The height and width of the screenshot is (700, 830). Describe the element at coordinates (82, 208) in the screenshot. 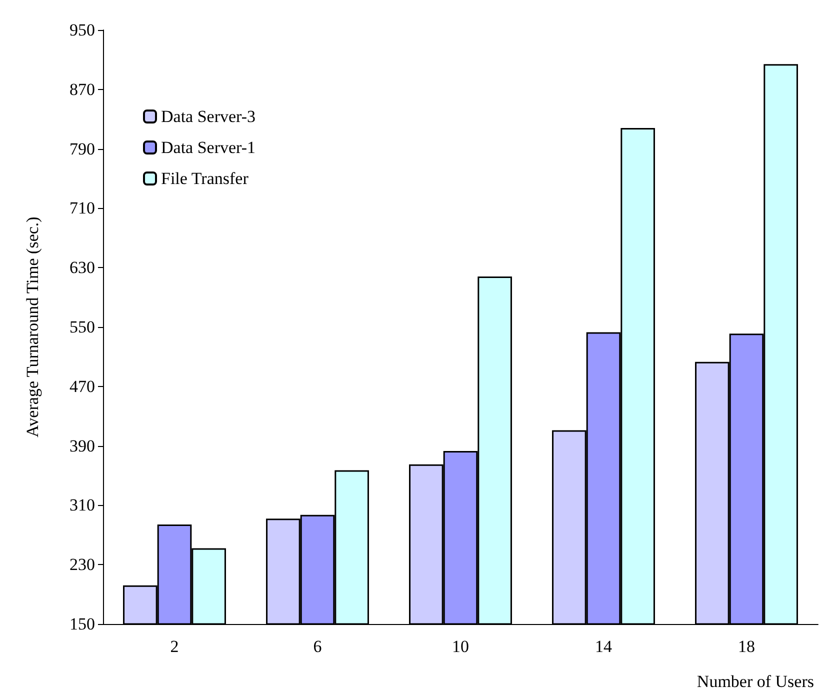

I see `y-tick-label: 710` at that location.